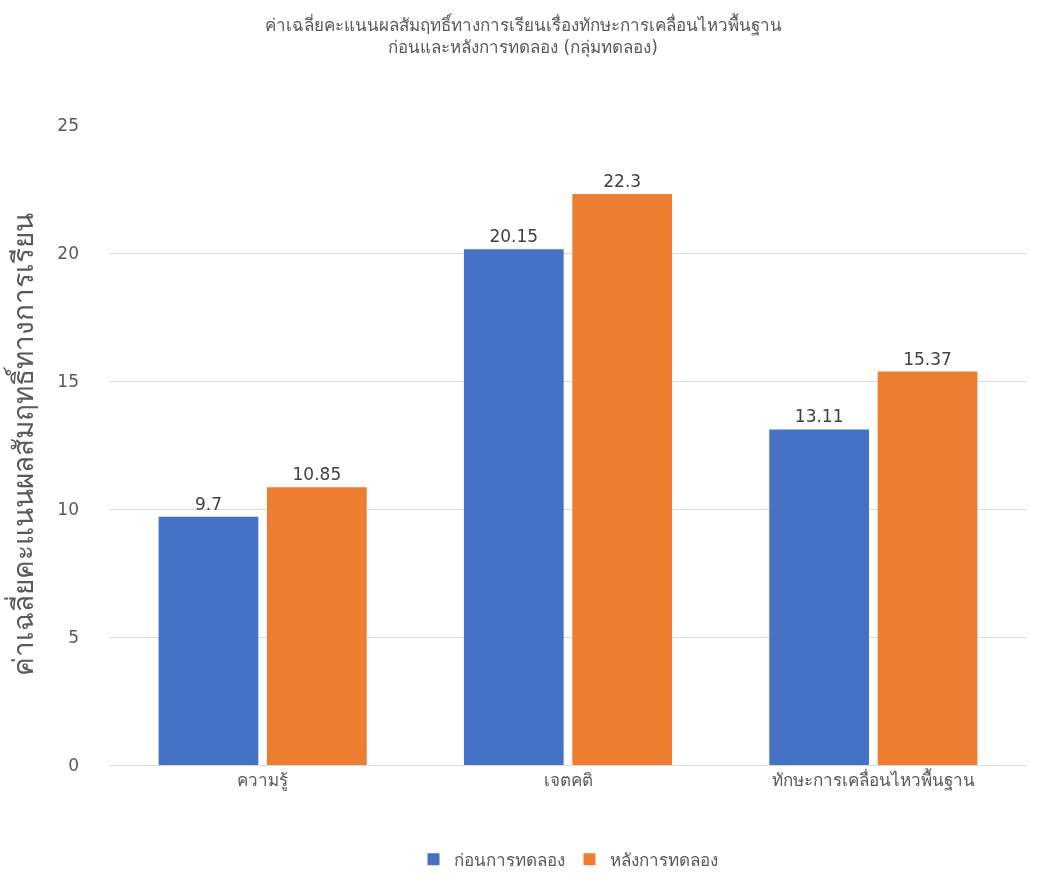  I want to click on y-tick-label: 0, so click(73, 764).